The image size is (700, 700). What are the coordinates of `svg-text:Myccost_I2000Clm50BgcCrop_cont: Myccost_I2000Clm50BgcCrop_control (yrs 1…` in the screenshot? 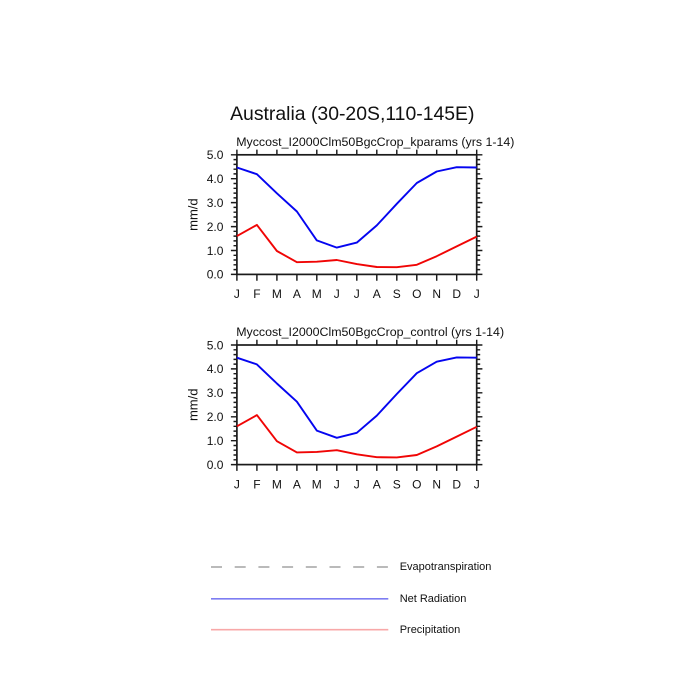 It's located at (370, 332).